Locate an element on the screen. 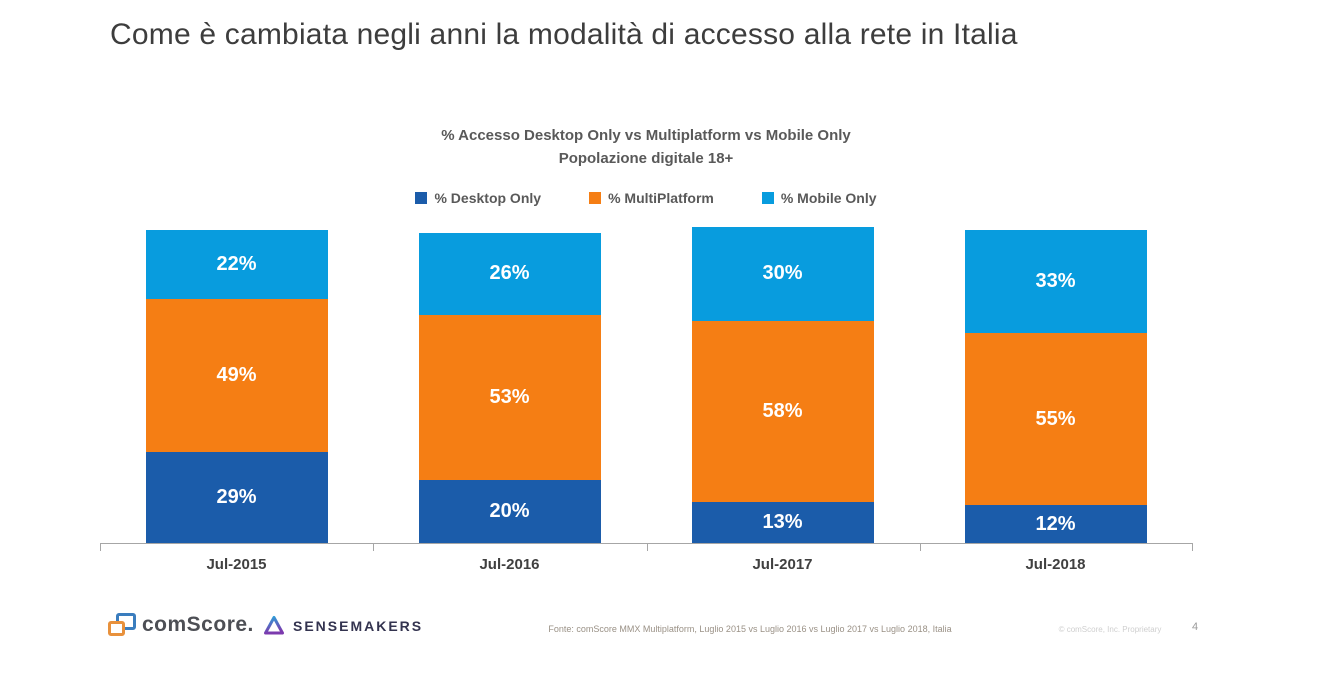 The height and width of the screenshot is (674, 1318). bar-column-Jul-2017: 30% 58% 13% is located at coordinates (782, 384).